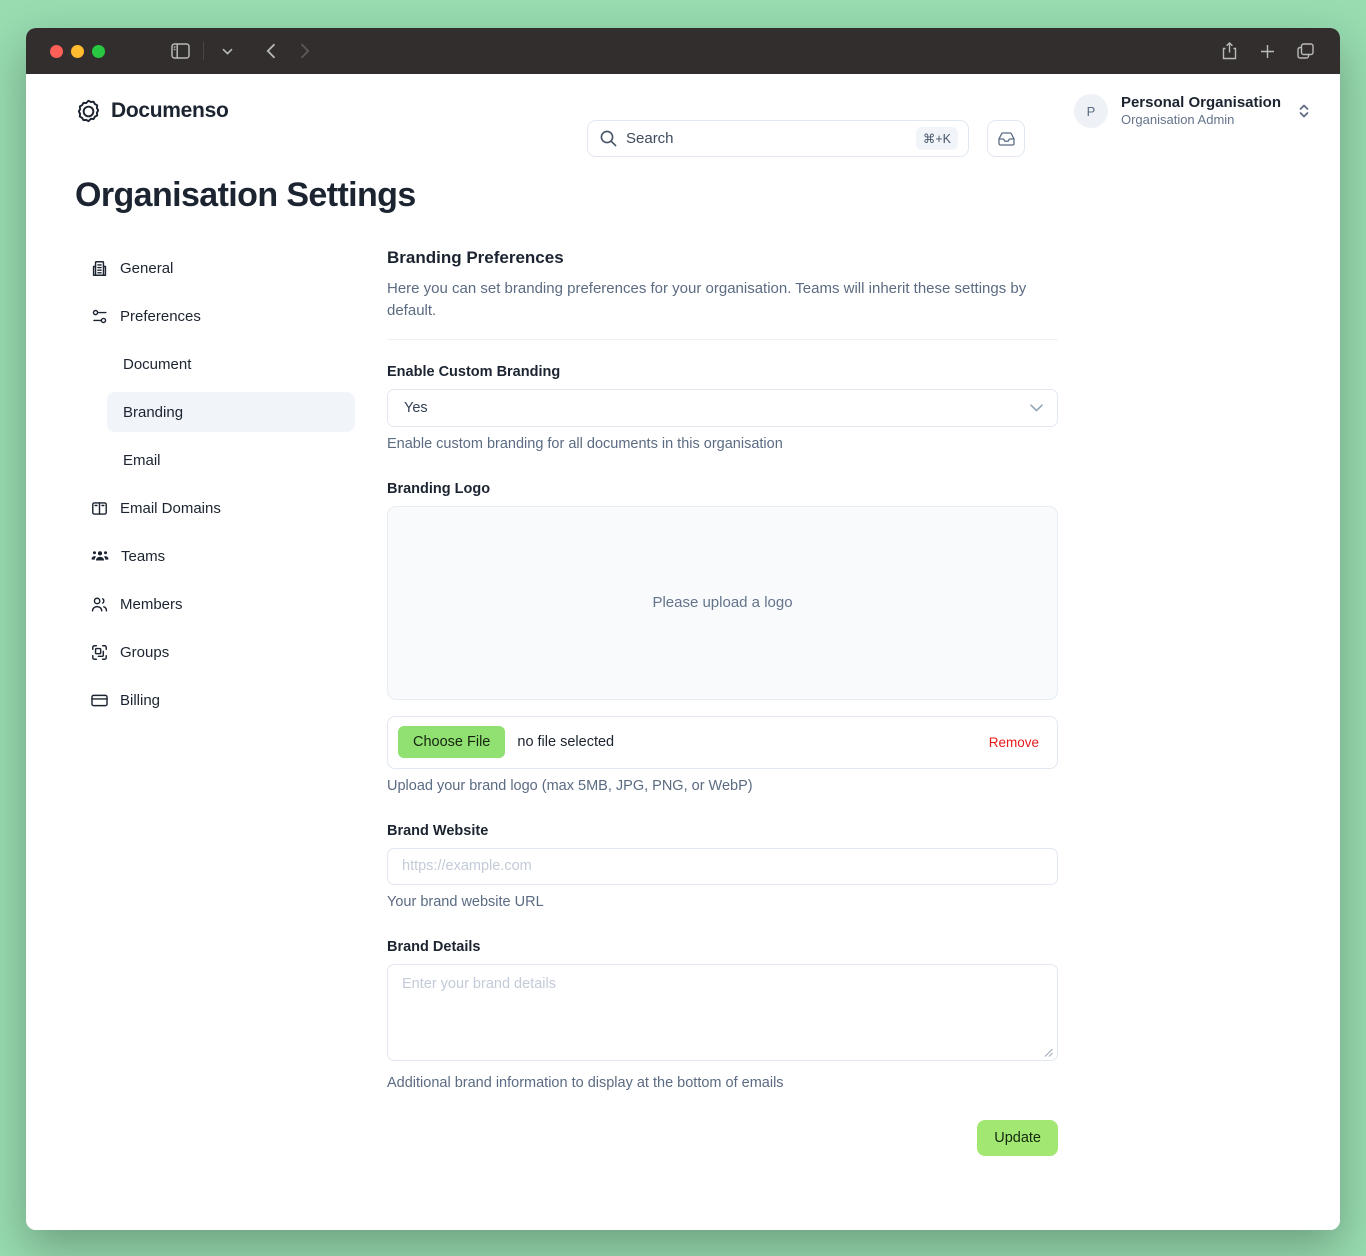 Image resolution: width=1366 pixels, height=1256 pixels. Describe the element at coordinates (650, 138) in the screenshot. I see `search-placeholder: Search` at that location.